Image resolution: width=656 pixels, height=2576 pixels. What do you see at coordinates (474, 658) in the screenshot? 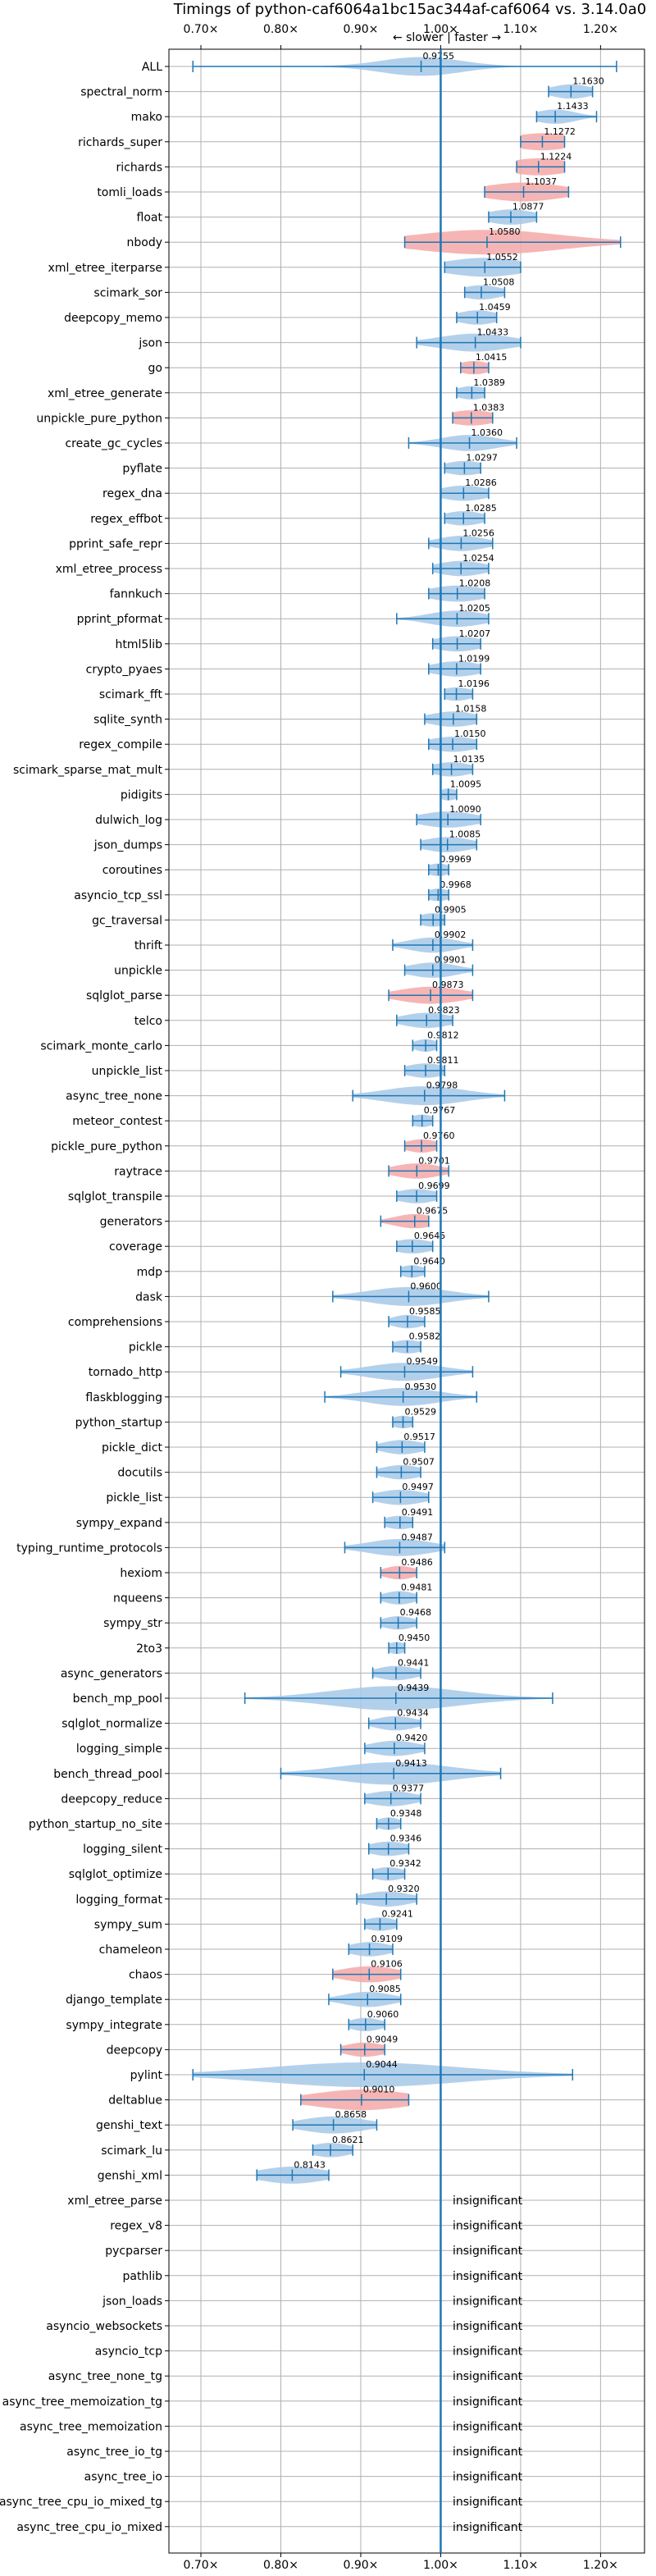
I see `data-label-crypto_pyaes: 1.0199` at bounding box center [474, 658].